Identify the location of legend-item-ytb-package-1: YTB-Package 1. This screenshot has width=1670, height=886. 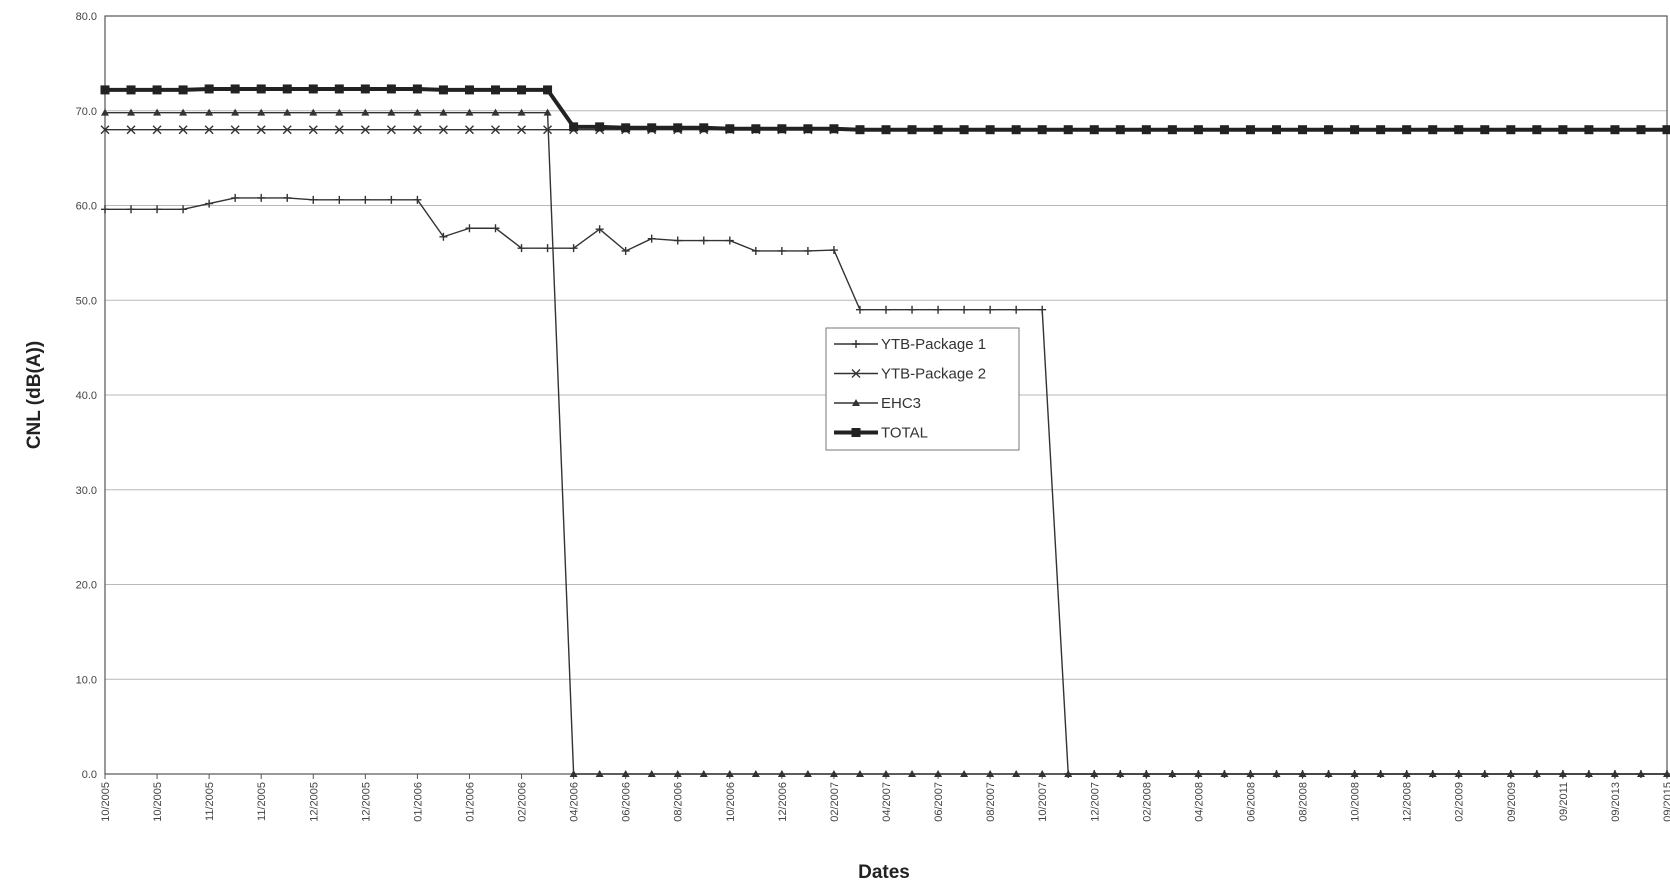
(910, 344).